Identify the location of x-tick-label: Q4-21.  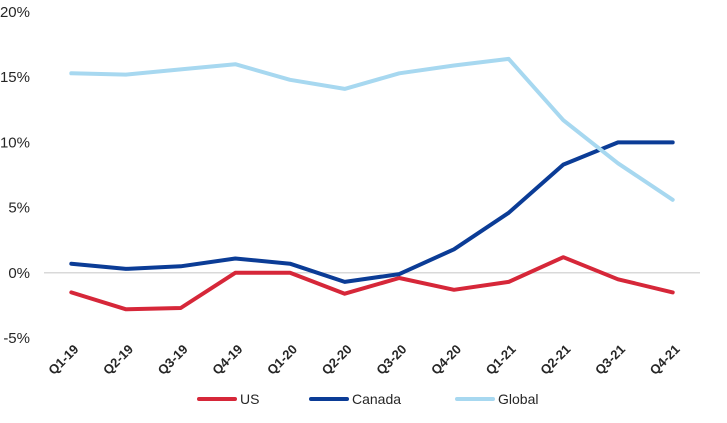
(665, 360).